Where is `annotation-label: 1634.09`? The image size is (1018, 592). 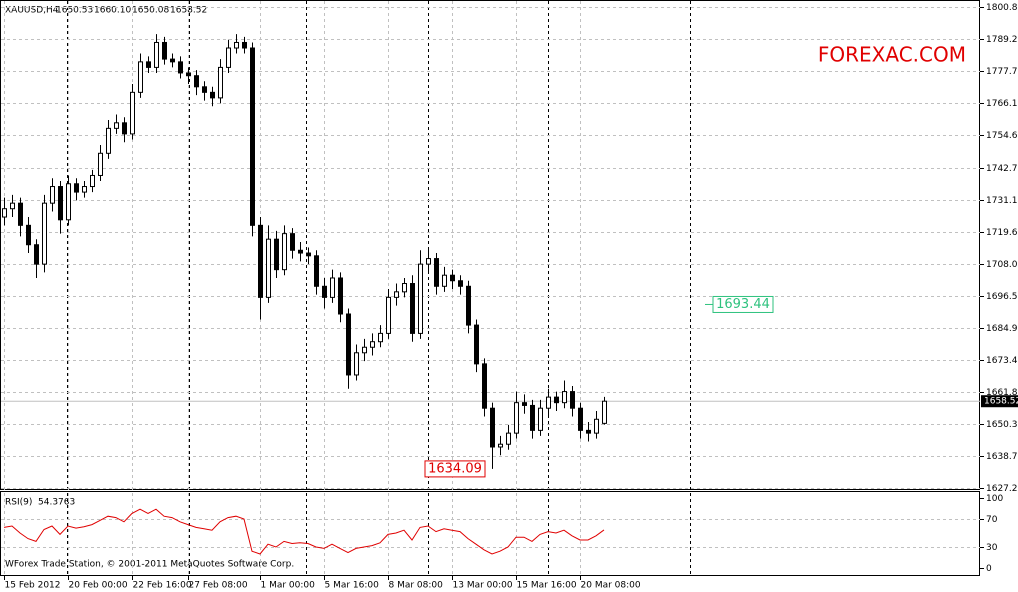
annotation-label: 1634.09 is located at coordinates (455, 468).